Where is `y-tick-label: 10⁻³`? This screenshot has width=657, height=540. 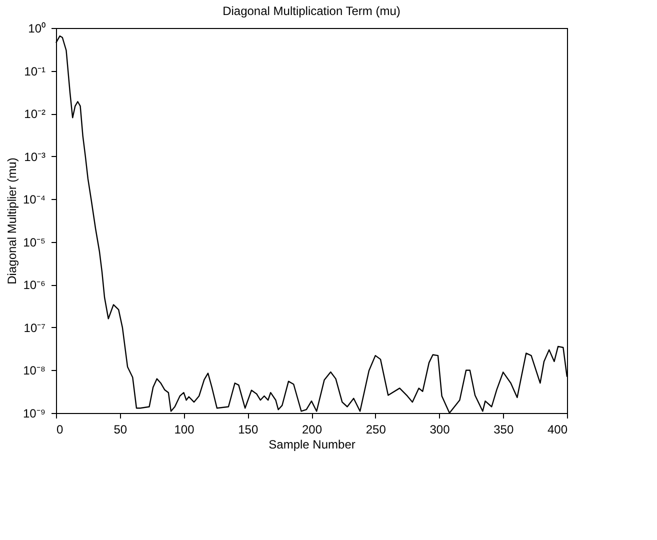
y-tick-label: 10⁻³ is located at coordinates (35, 157).